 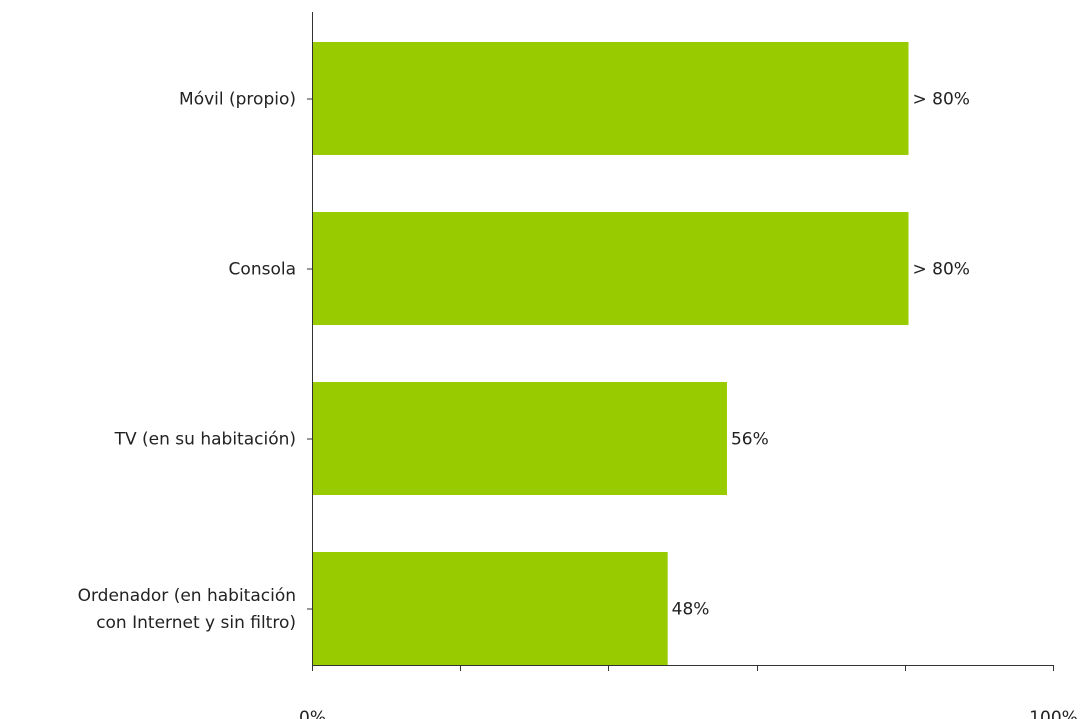 I want to click on category-label-3-line-0: Ordenador (en habitación, so click(x=187, y=596).